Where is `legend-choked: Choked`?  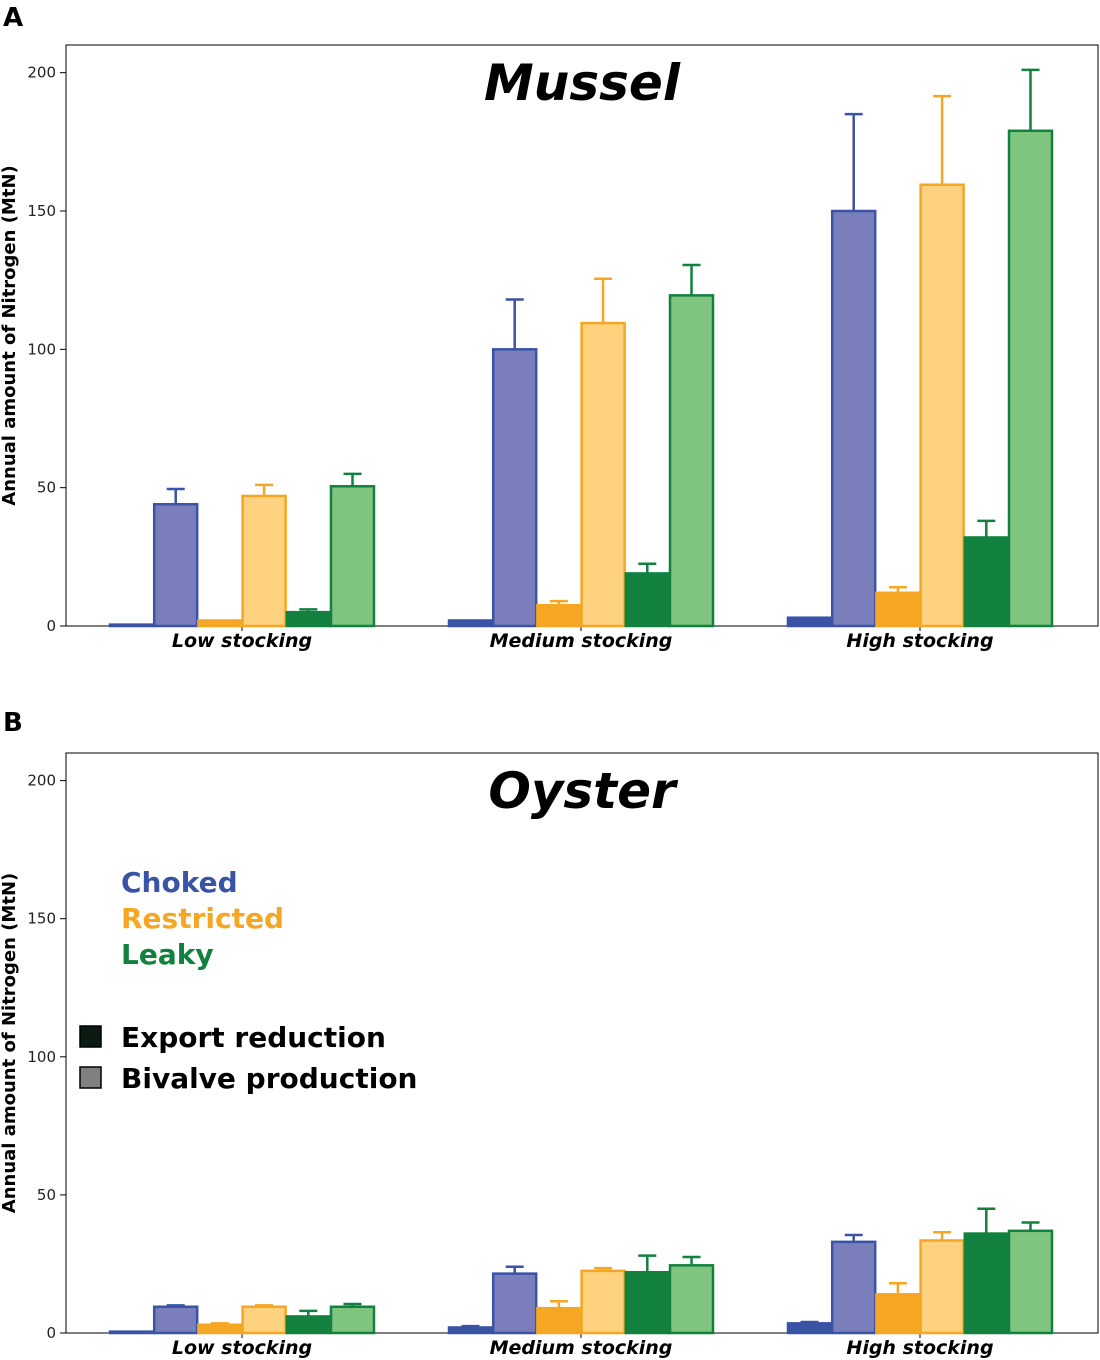 legend-choked: Choked is located at coordinates (179, 882).